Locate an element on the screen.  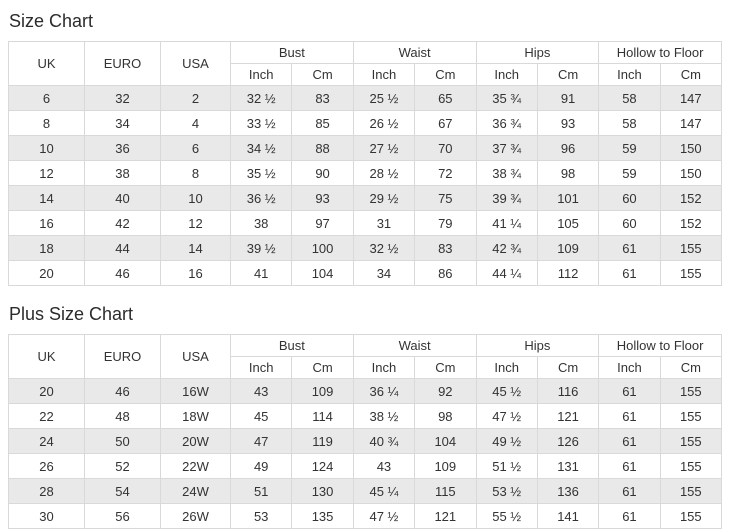
table-cell: 59 is located at coordinates (629, 173).